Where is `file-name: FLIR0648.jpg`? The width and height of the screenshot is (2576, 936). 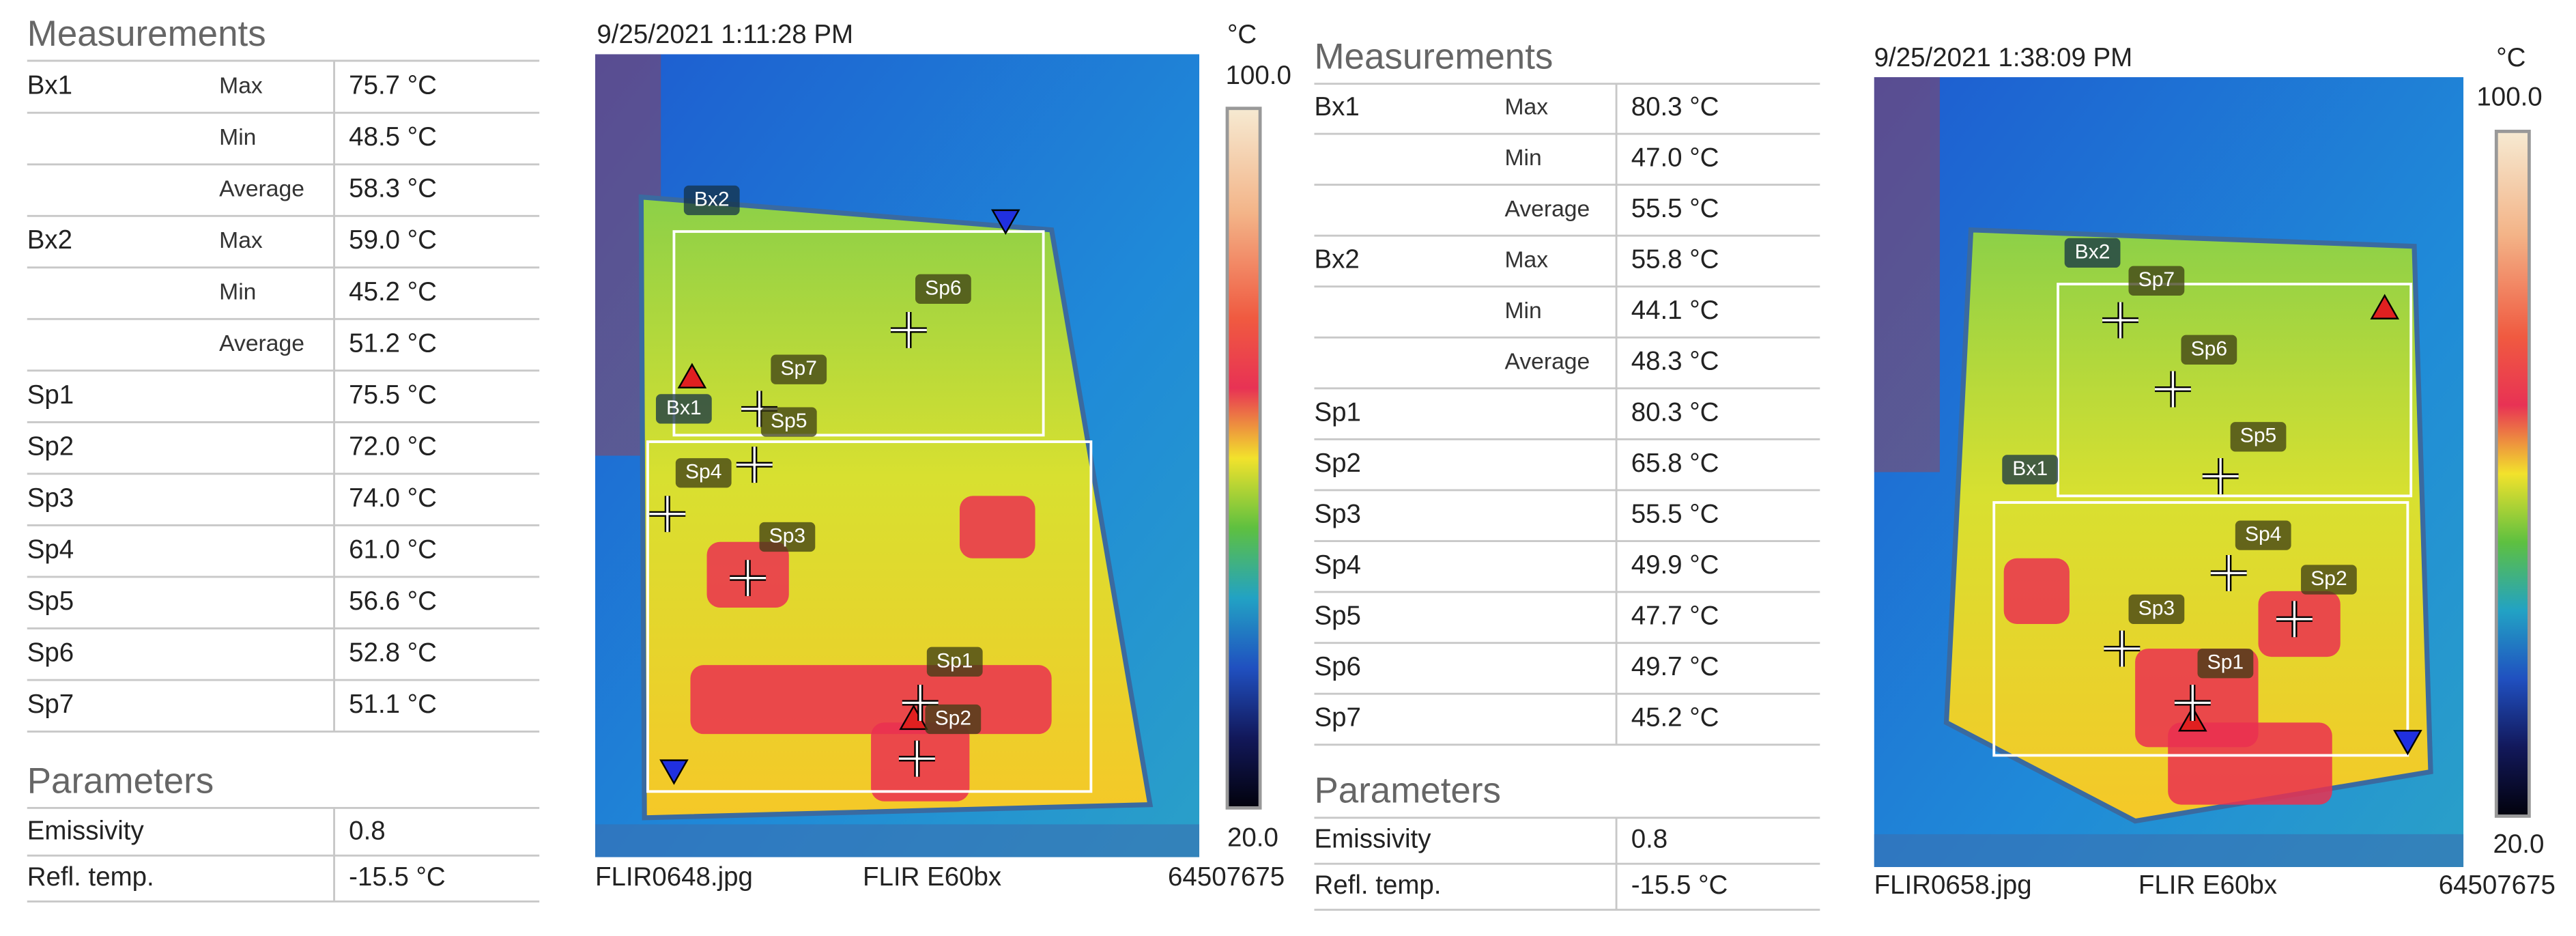 file-name: FLIR0648.jpg is located at coordinates (674, 877).